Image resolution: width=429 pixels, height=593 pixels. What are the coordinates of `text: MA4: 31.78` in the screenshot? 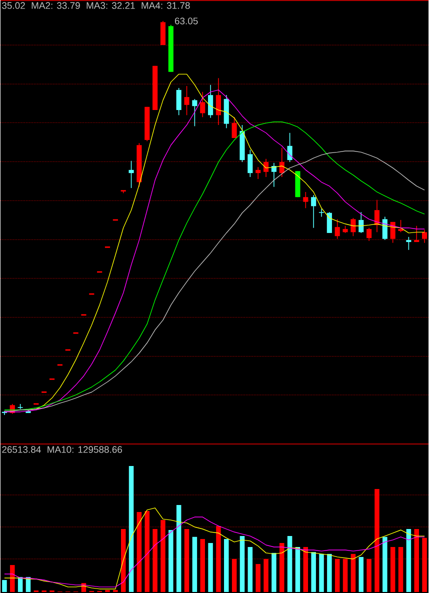 It's located at (166, 5).